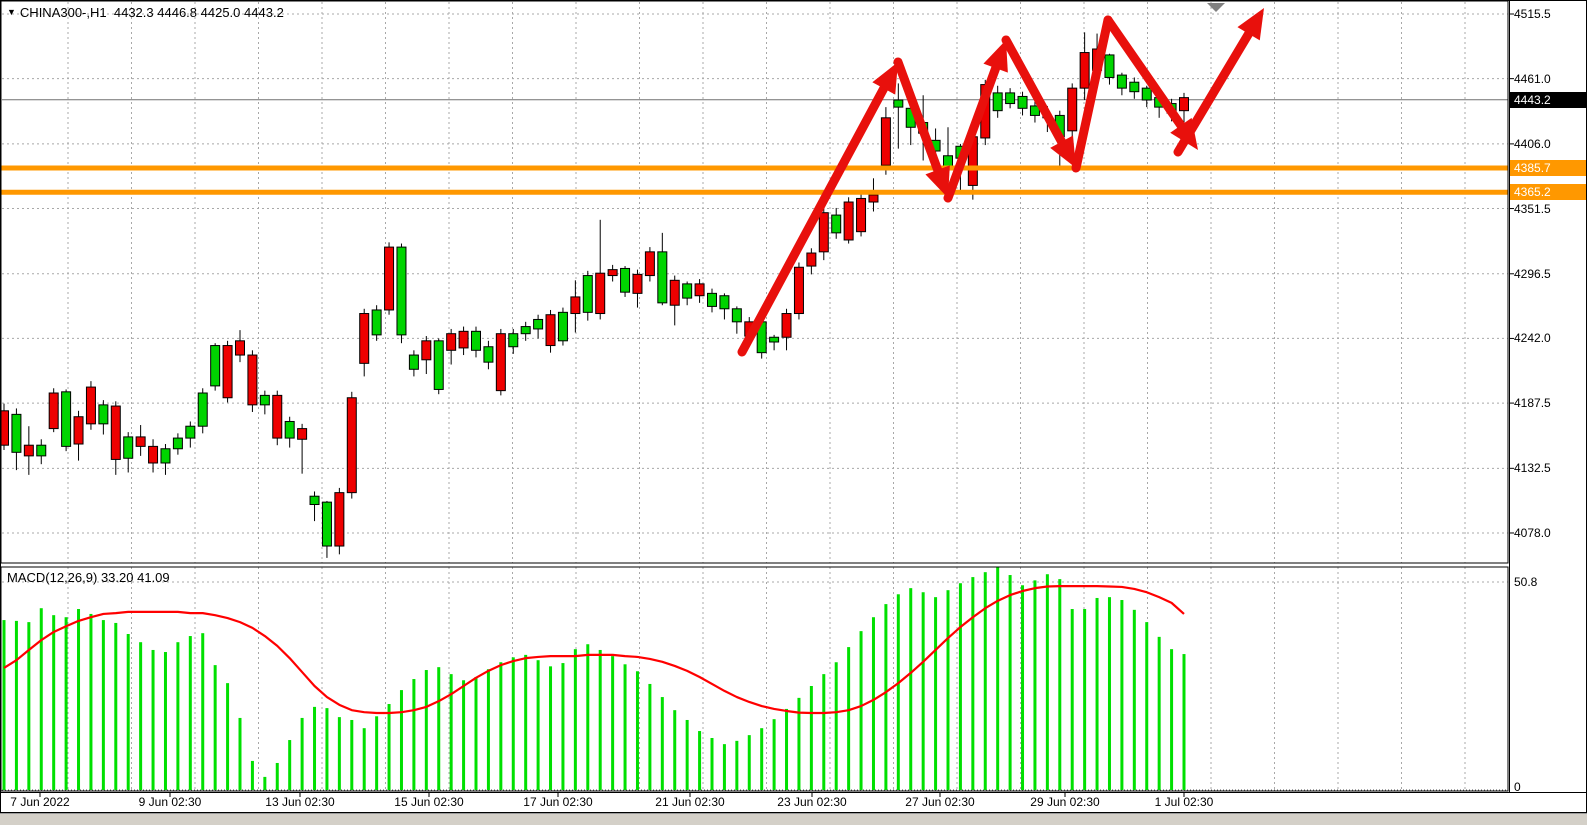 Image resolution: width=1587 pixels, height=825 pixels. Describe the element at coordinates (300, 802) in the screenshot. I see `time-tick-label: 13 Jun 02:30` at that location.